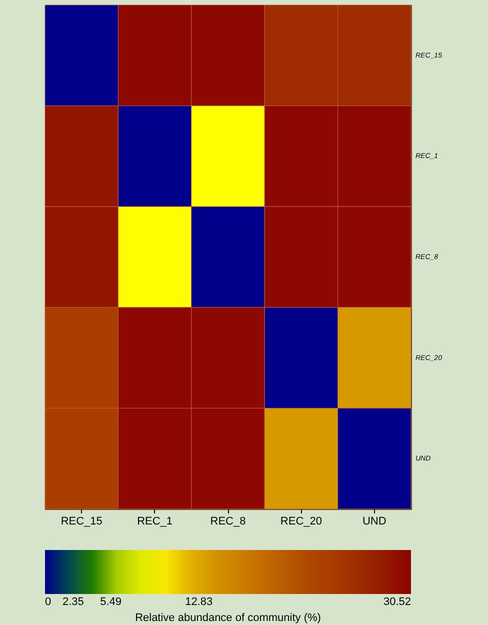 This screenshot has height=625, width=488. Describe the element at coordinates (397, 602) in the screenshot. I see `color-bar-label: 30.52` at that location.